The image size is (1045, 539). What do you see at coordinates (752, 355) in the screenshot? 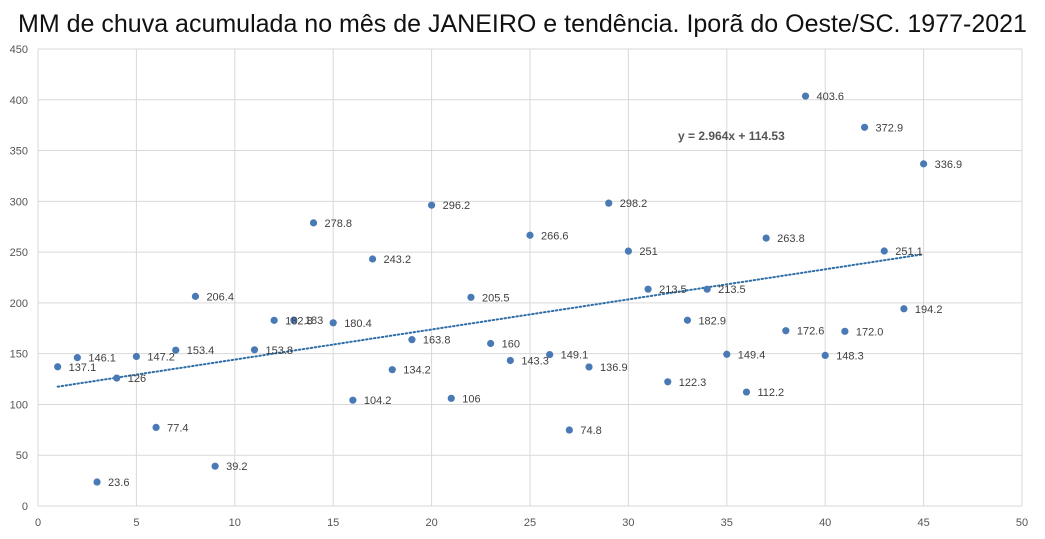
I see `data-label: 149.4` at bounding box center [752, 355].